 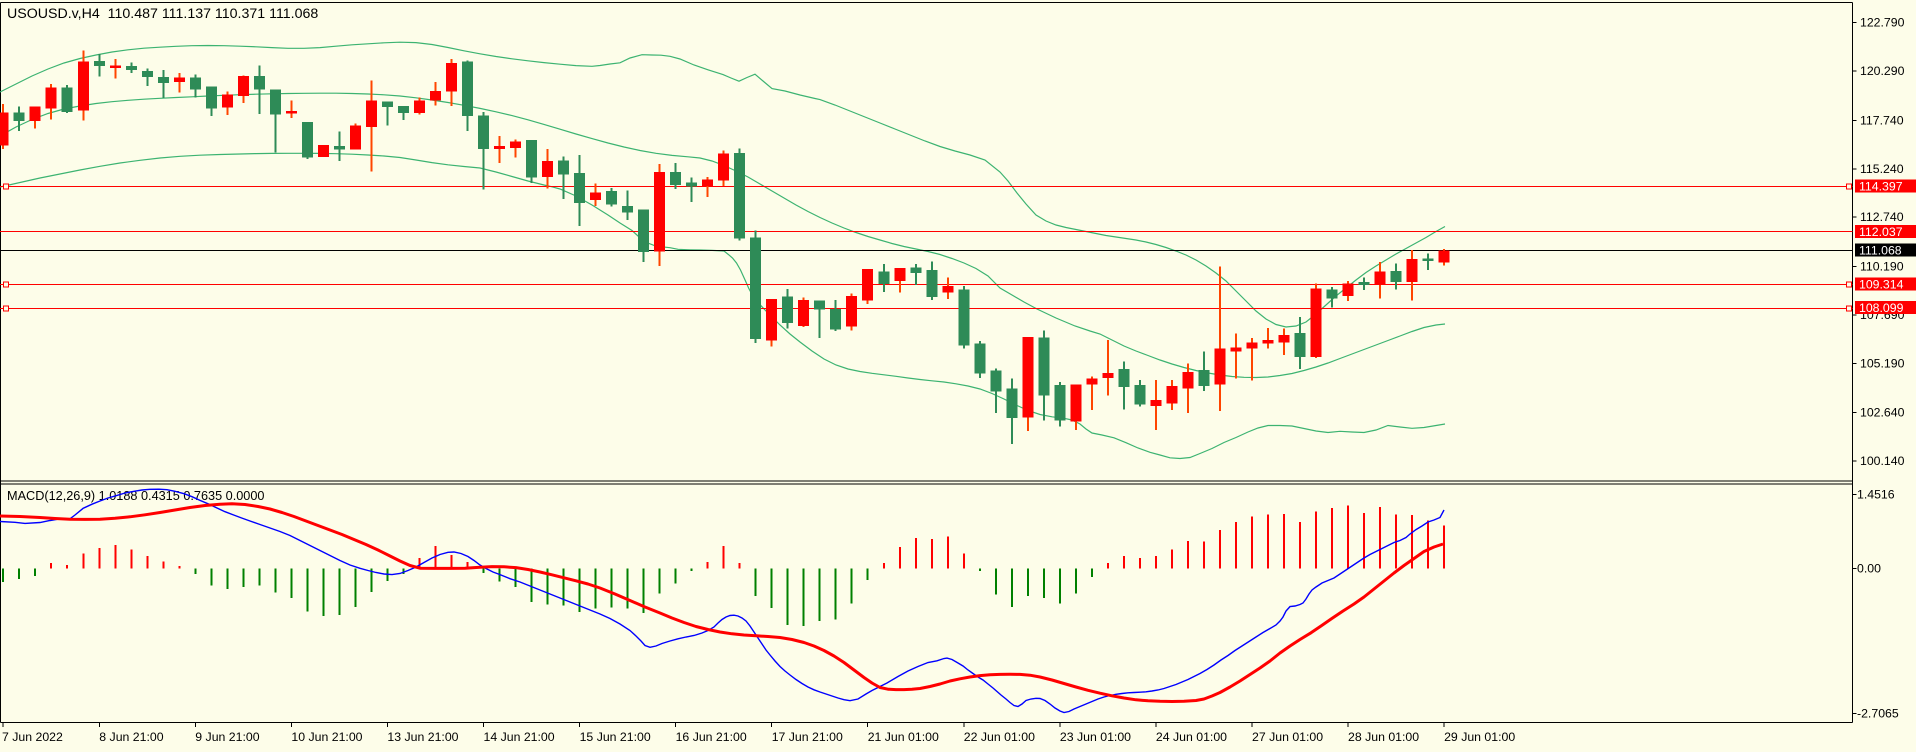 What do you see at coordinates (1881, 232) in the screenshot?
I see `svg-text: 112.037` at bounding box center [1881, 232].